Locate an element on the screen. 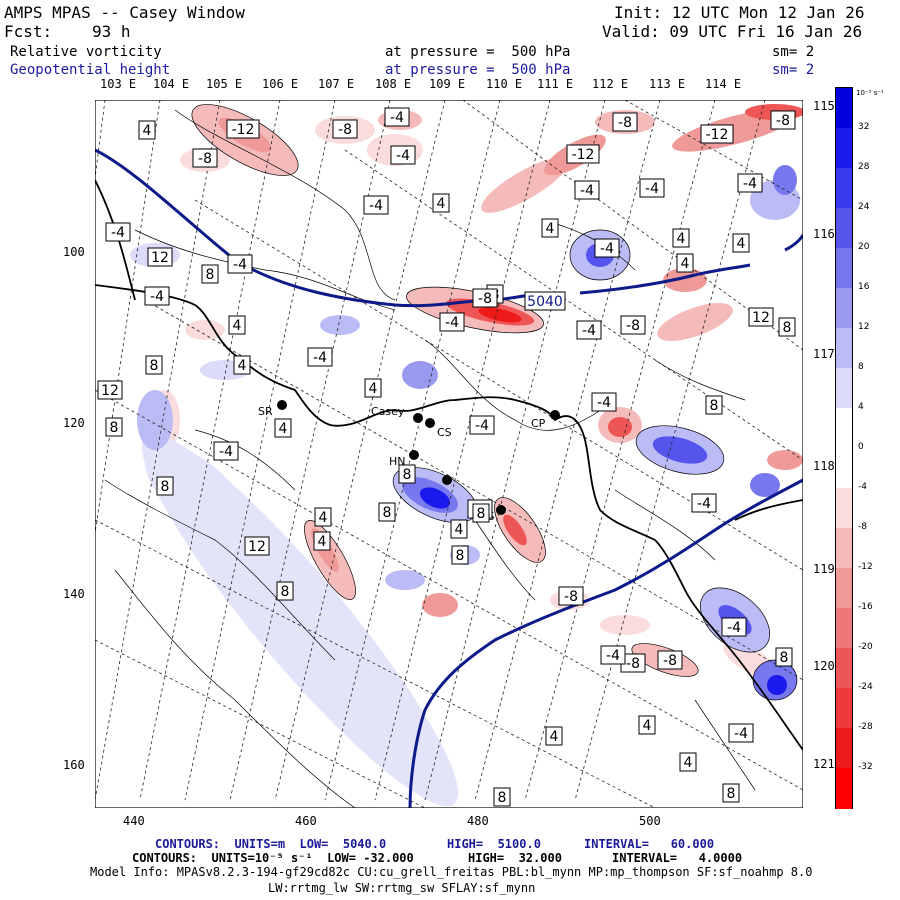 The image size is (900, 900). map-title: AMPS MPAS -- Casey Window is located at coordinates (124, 12).